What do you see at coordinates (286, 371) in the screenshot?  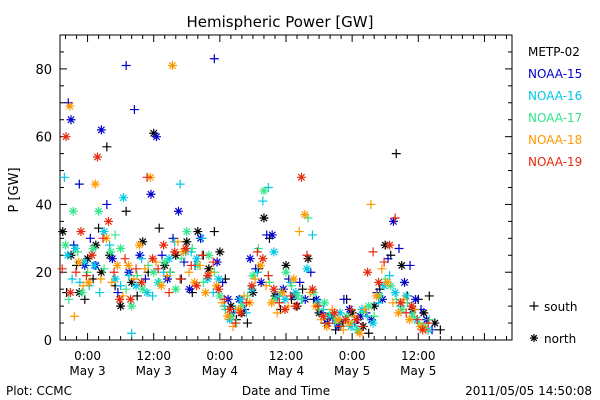 I see `x-tick-label-date: May 4` at bounding box center [286, 371].